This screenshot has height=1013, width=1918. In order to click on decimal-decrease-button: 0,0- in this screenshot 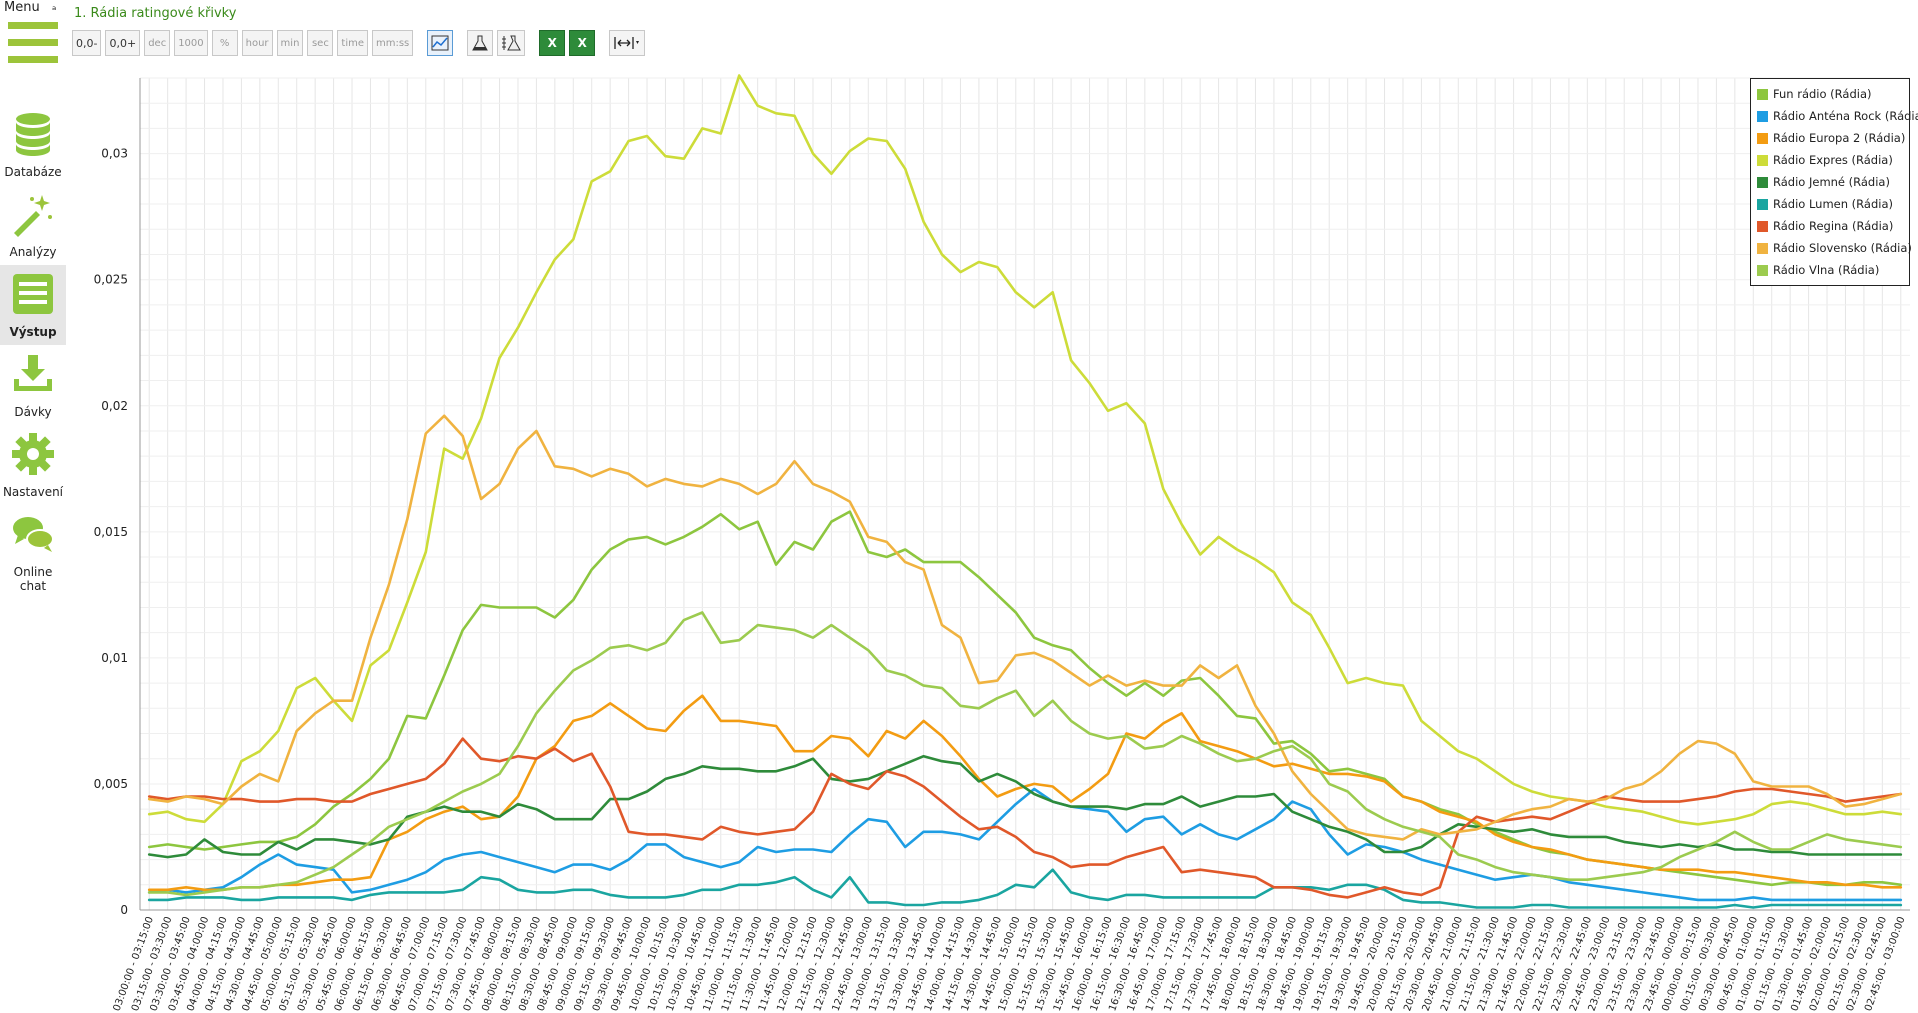, I will do `click(87, 43)`.